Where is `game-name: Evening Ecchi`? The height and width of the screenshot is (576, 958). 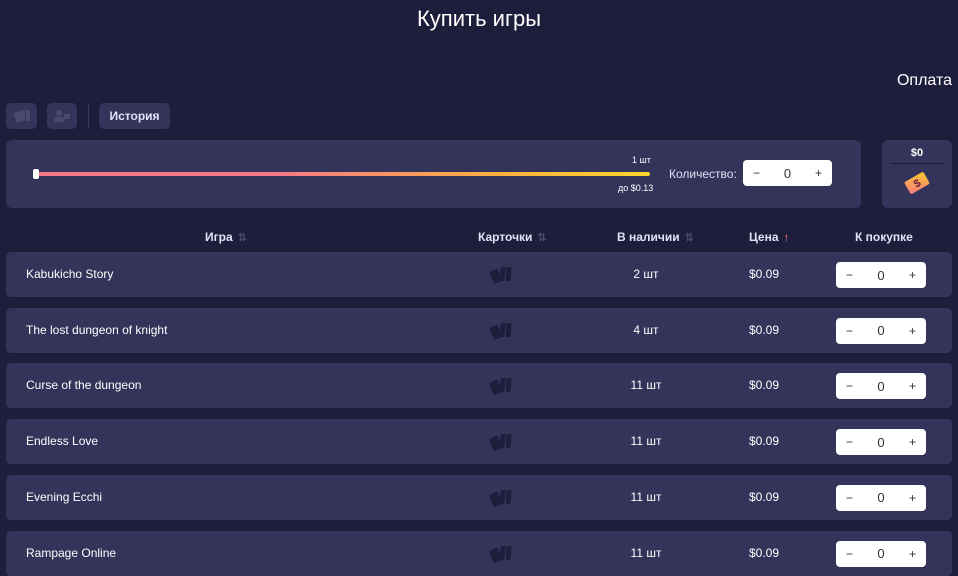 game-name: Evening Ecchi is located at coordinates (64, 496).